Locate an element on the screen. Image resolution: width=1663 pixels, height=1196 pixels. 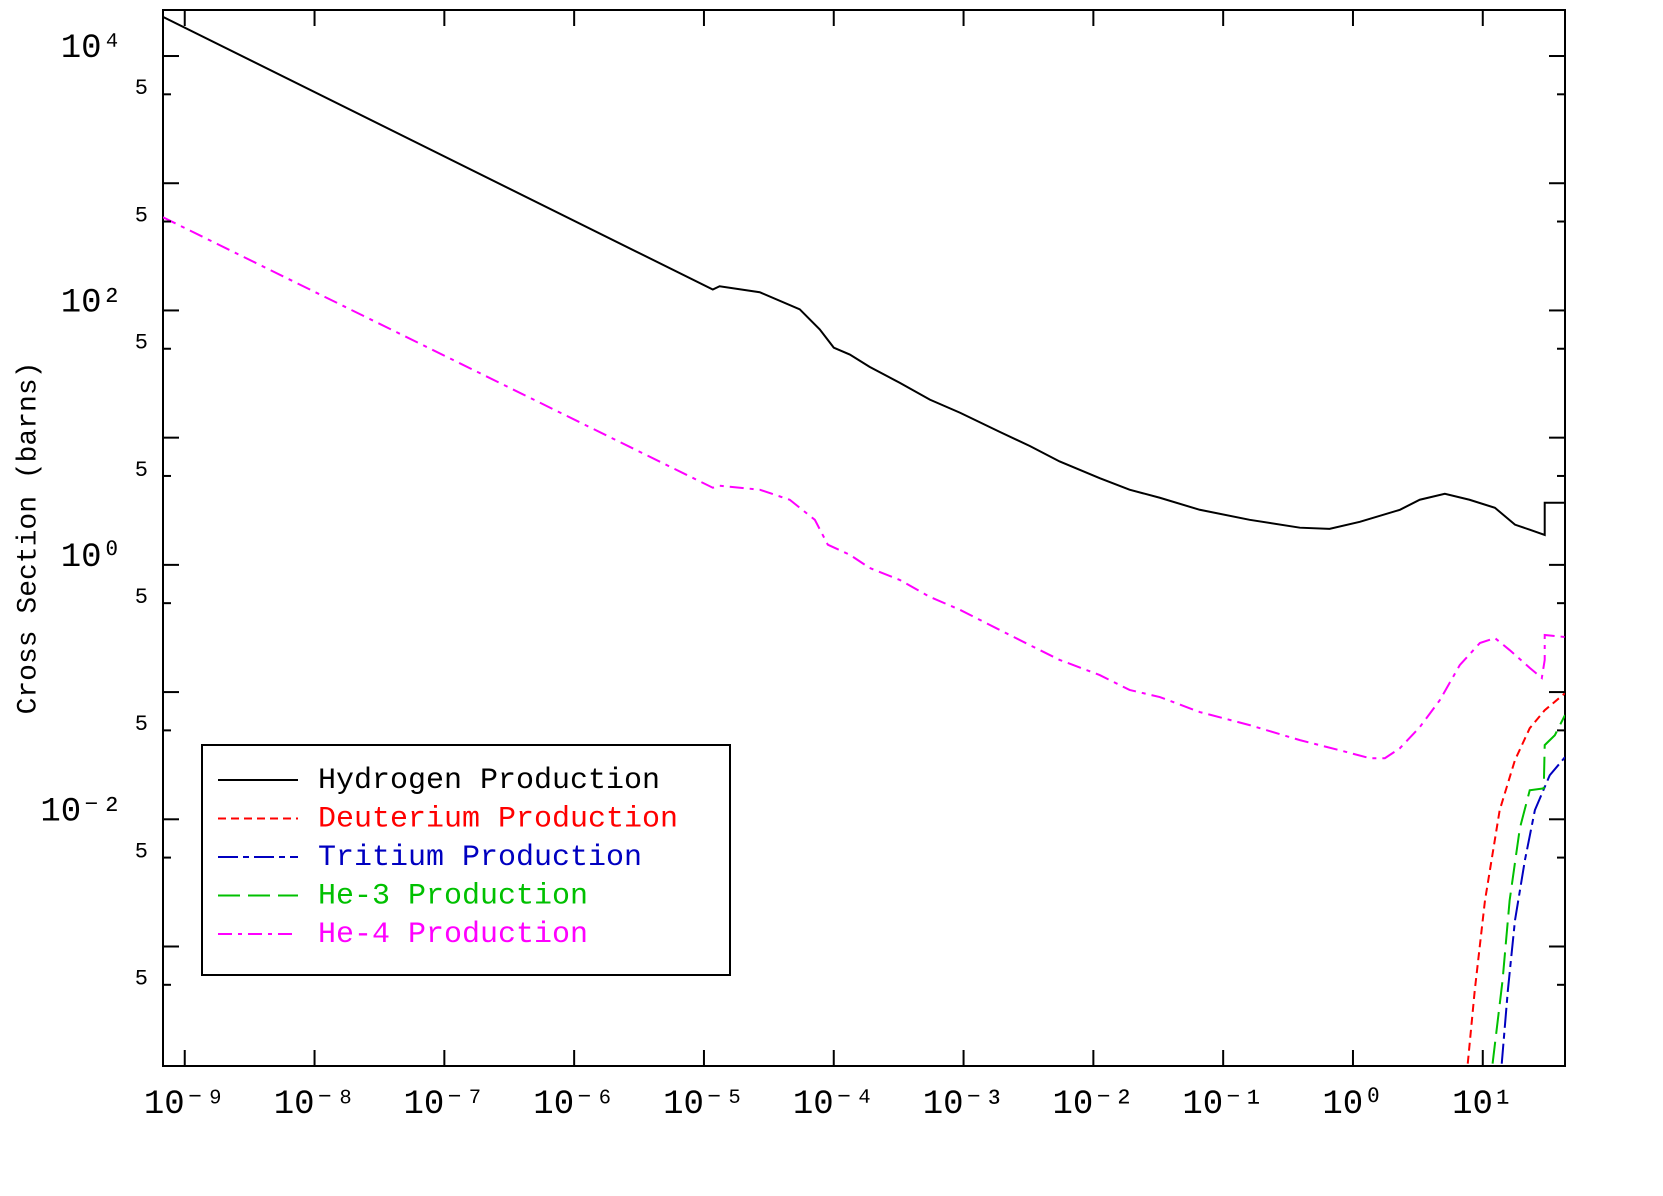
legend-label: Deuterium Production is located at coordinates (498, 819).